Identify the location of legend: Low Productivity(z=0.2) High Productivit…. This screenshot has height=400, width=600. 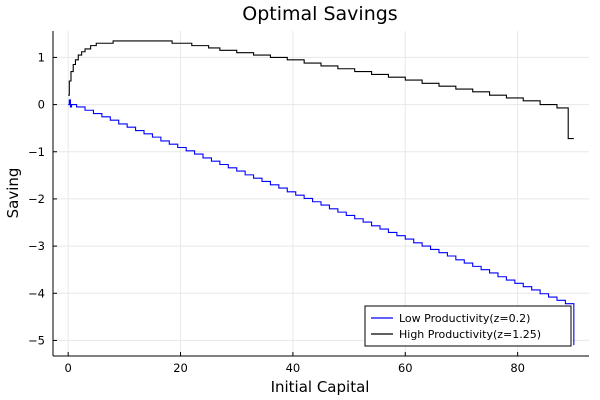
(468, 326).